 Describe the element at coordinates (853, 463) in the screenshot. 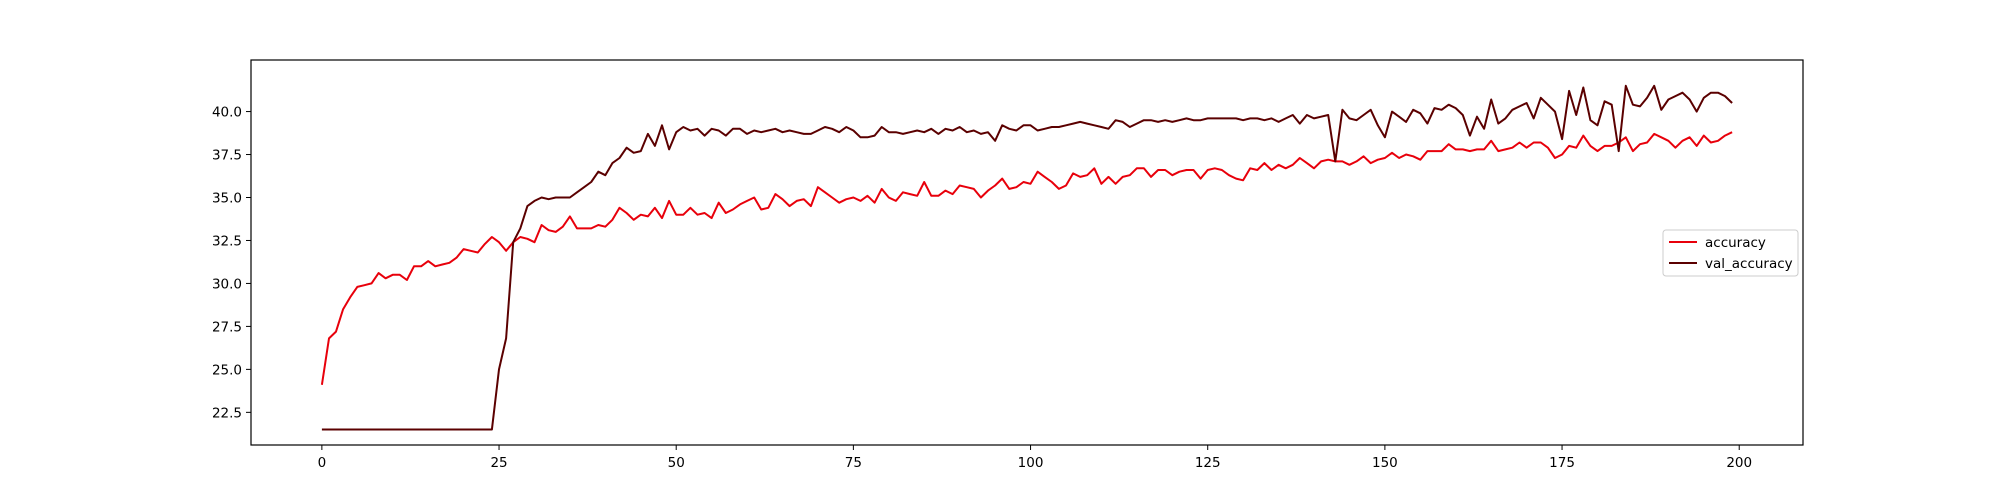

I see `x-tick-label: 75` at that location.